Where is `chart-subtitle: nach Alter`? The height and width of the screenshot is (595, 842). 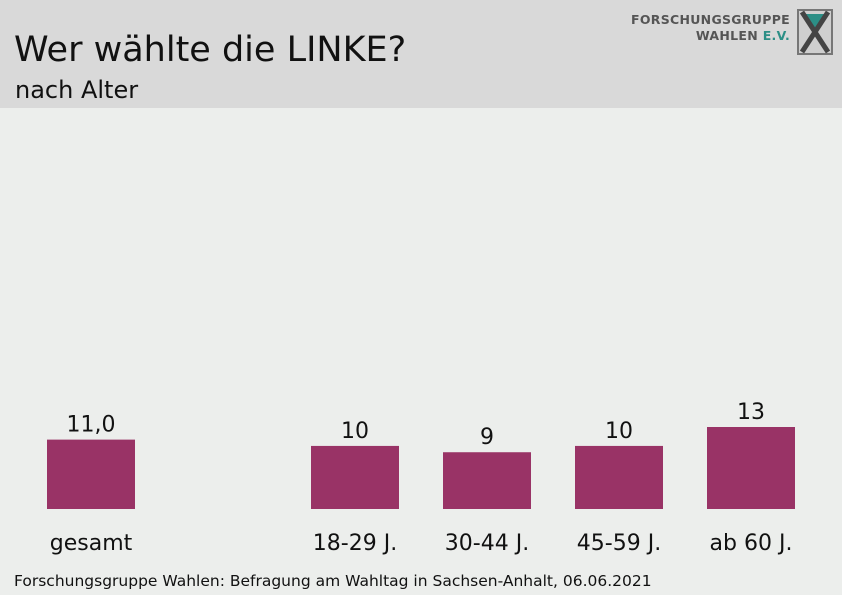 chart-subtitle: nach Alter is located at coordinates (77, 90).